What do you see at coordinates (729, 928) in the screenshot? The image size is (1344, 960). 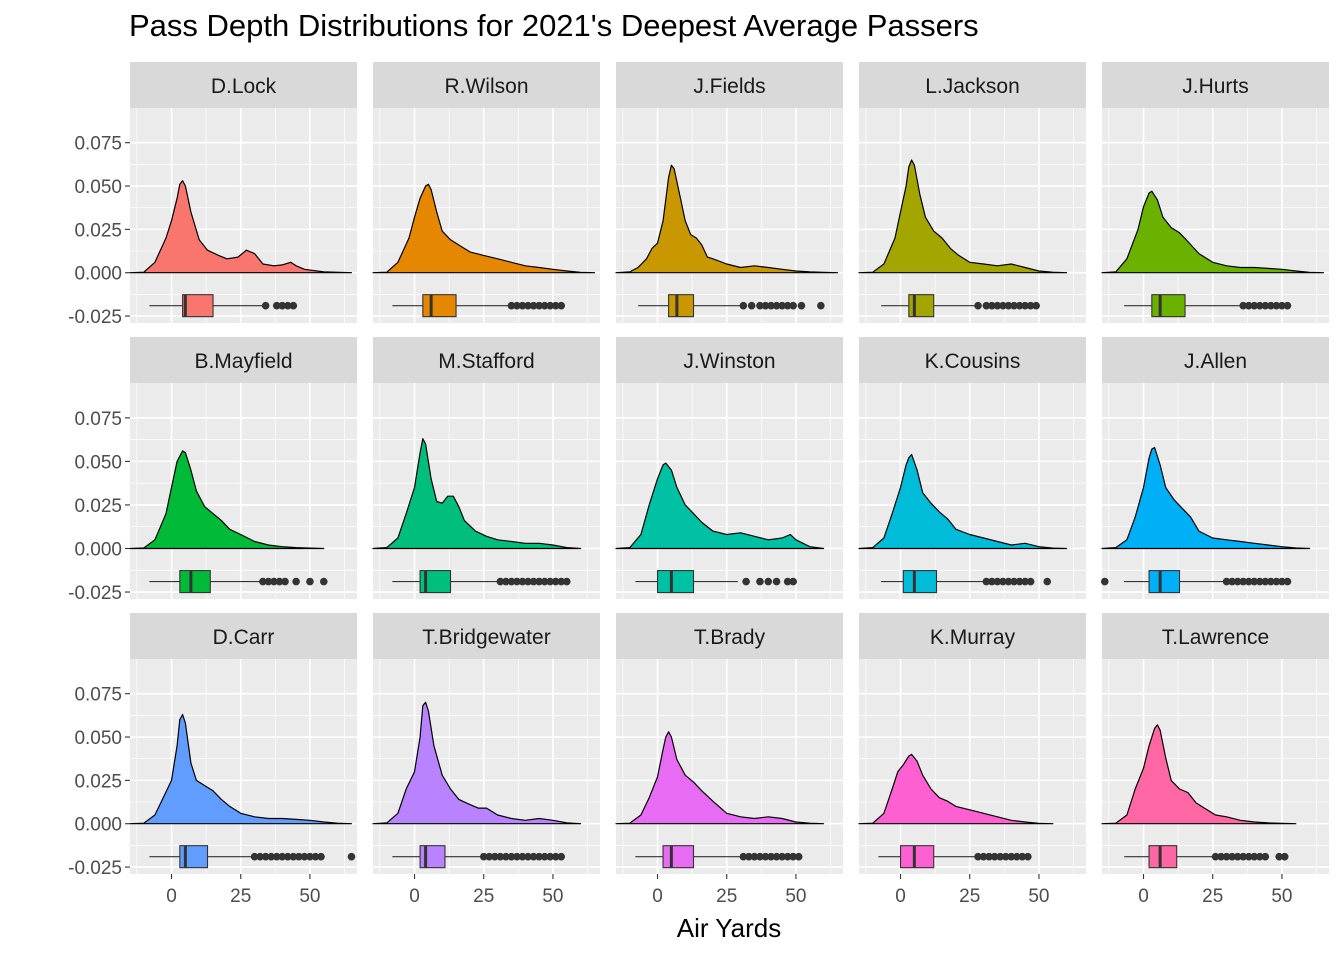 I see `x-axis-title: Air Yards` at bounding box center [729, 928].